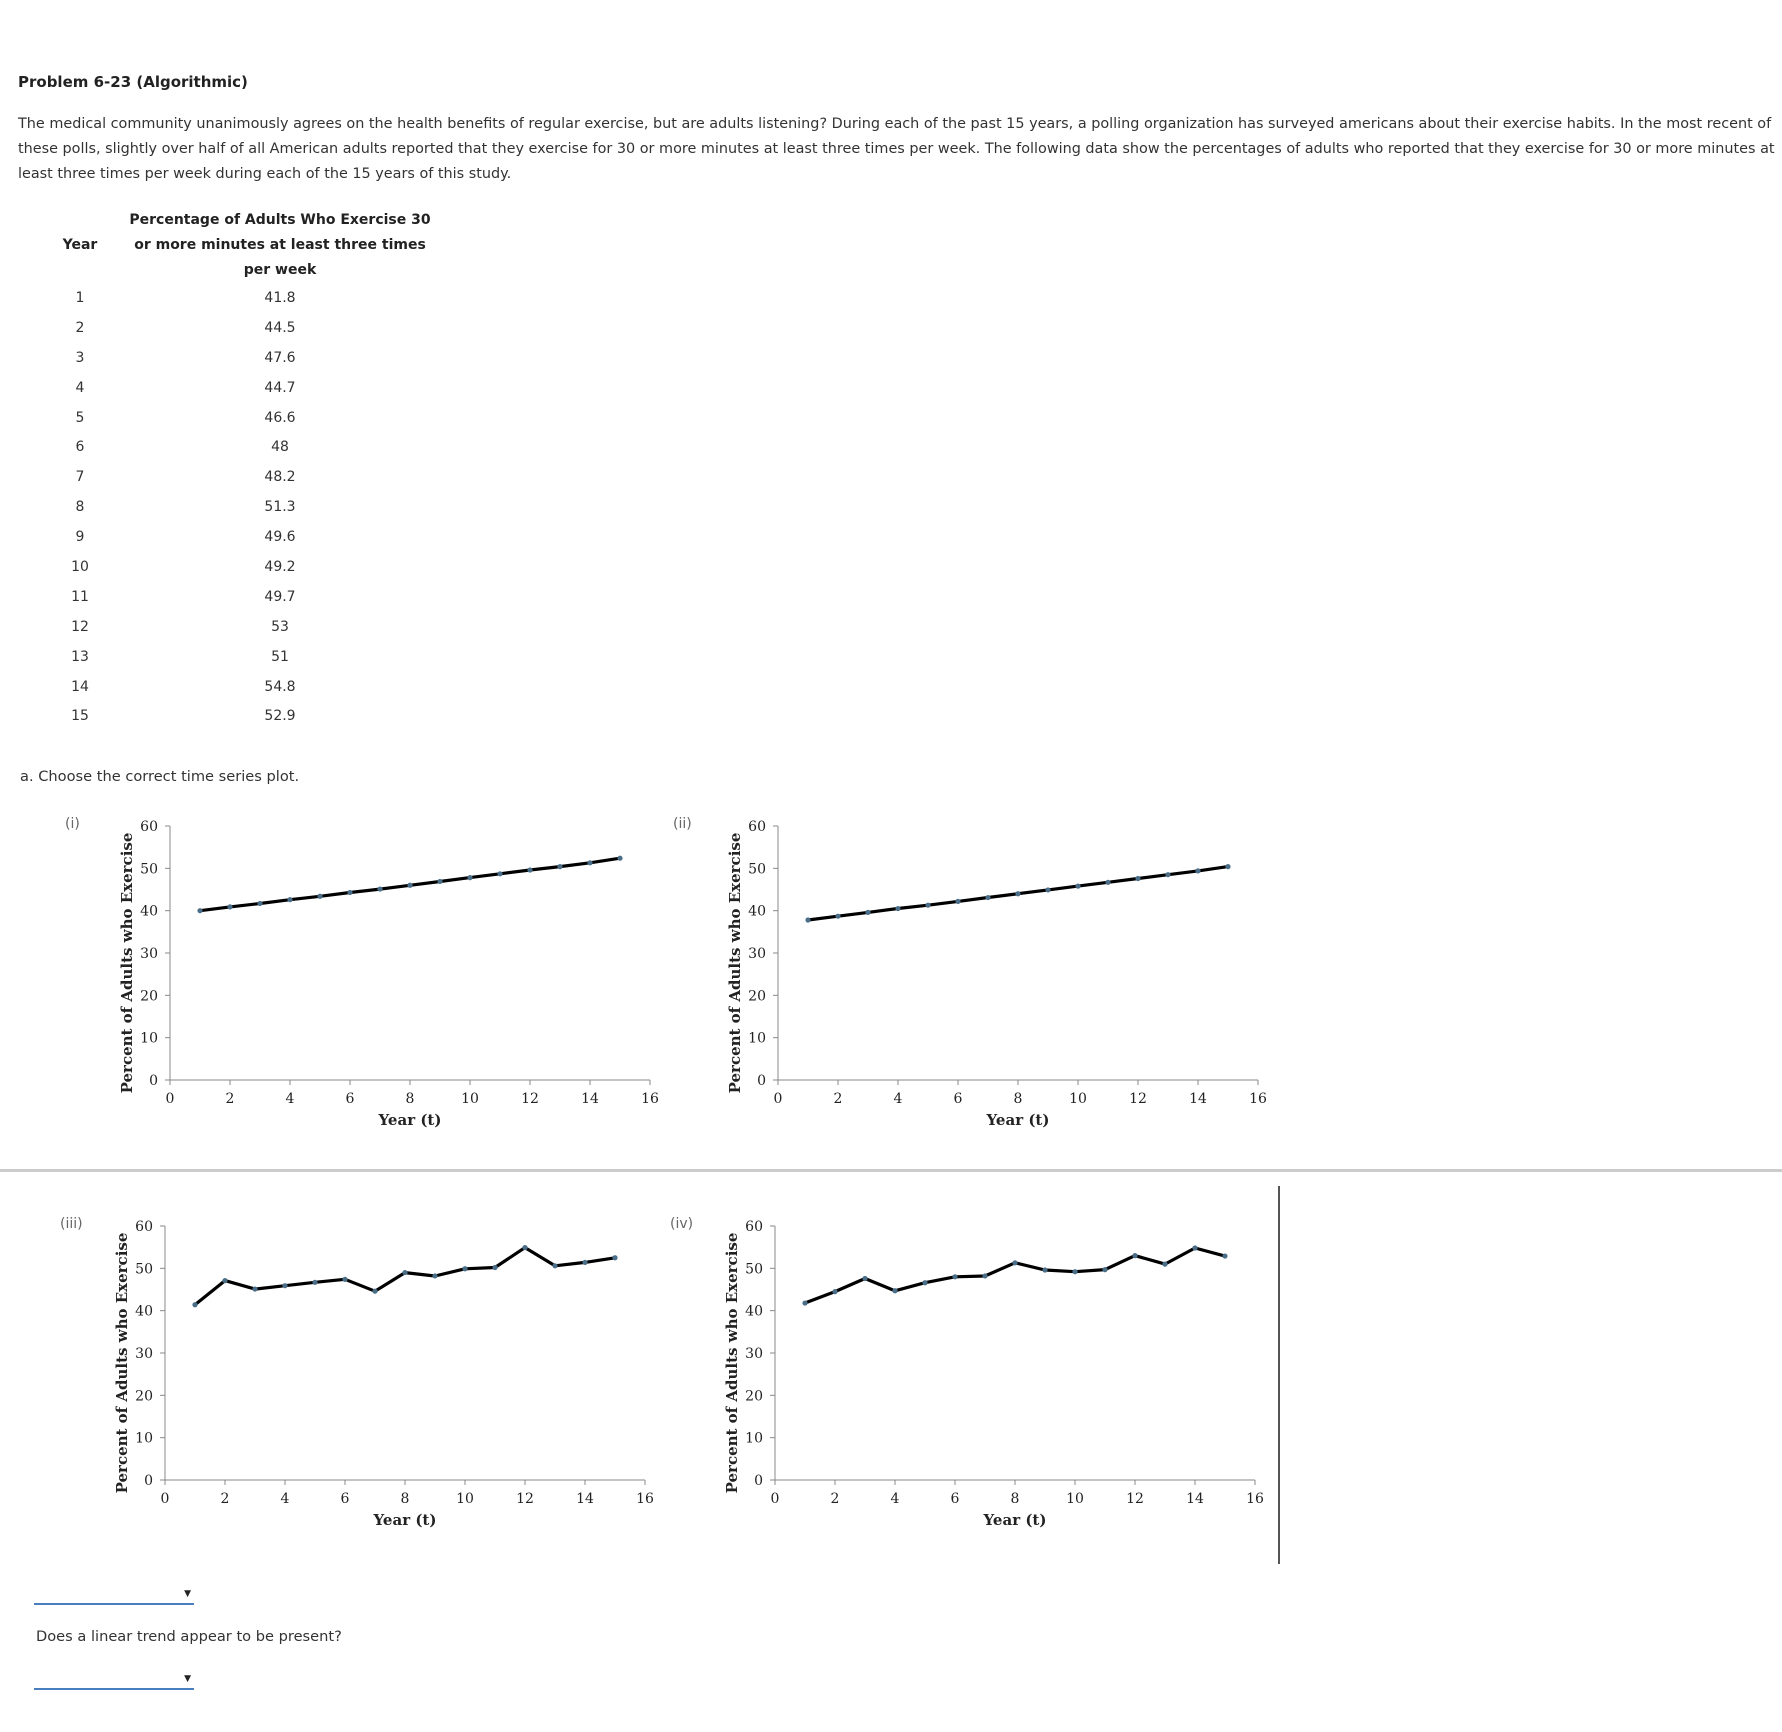 The width and height of the screenshot is (1782, 1732). I want to click on percentage-cell: 46.6, so click(280, 417).